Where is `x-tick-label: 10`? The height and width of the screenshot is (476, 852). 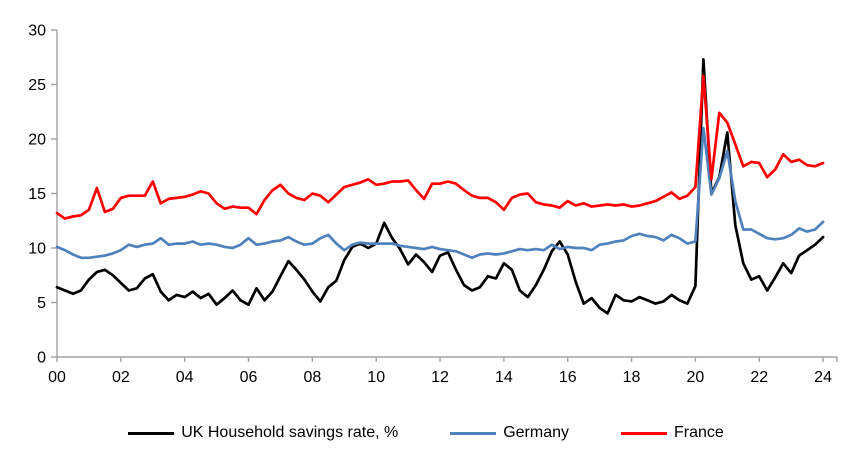
x-tick-label: 10 is located at coordinates (376, 377).